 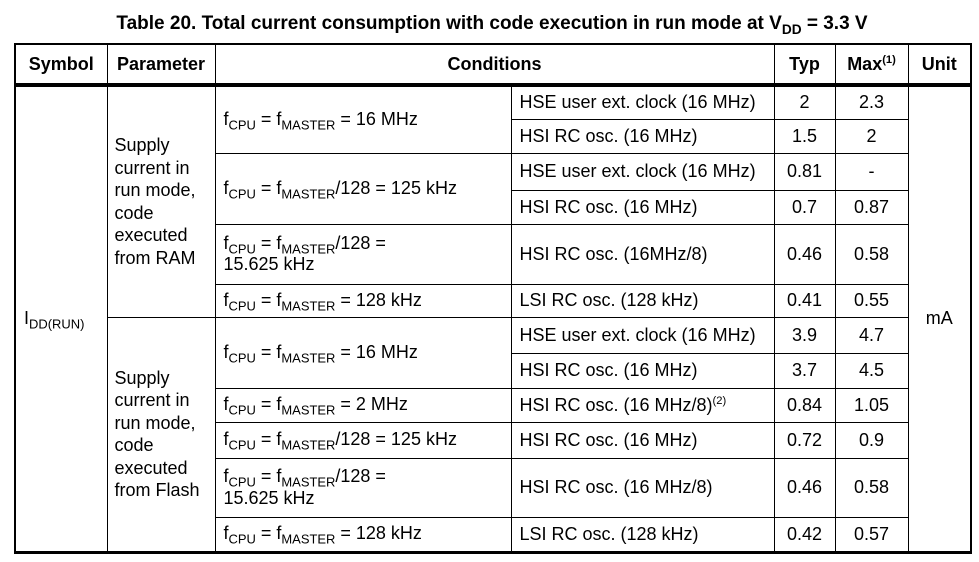 What do you see at coordinates (871, 534) in the screenshot?
I see `max-value-cell: 0.57` at bounding box center [871, 534].